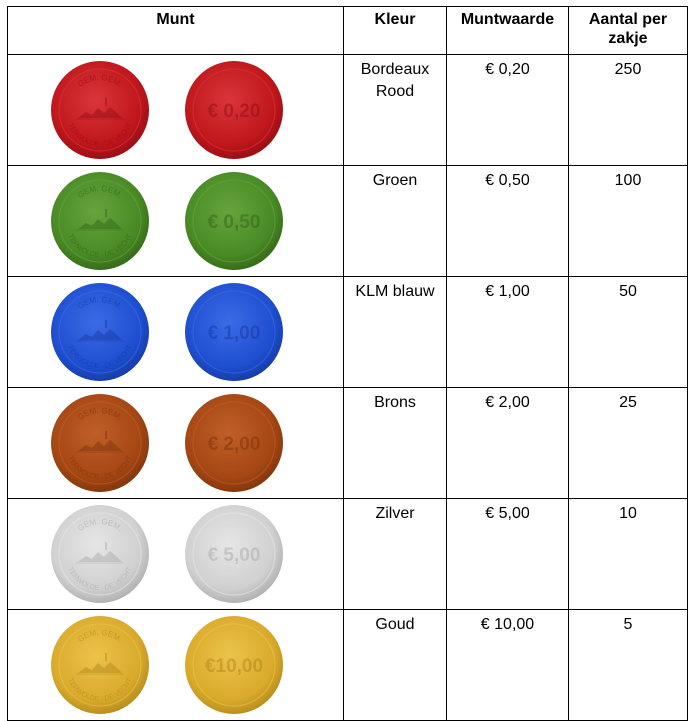 The width and height of the screenshot is (694, 721). I want to click on coin-images-cell: GEM. GEM. TERWOLDE - DE VECHT € 0,50, so click(175, 221).